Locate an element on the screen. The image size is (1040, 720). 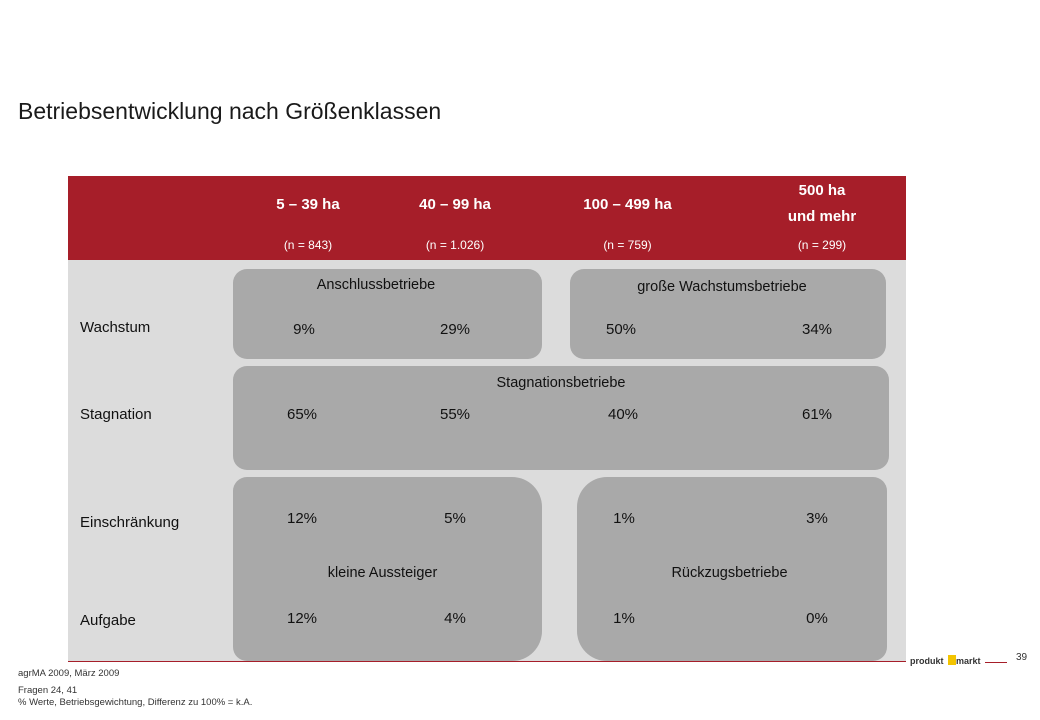
row-label-stagnation: Stagnation is located at coordinates (116, 414).